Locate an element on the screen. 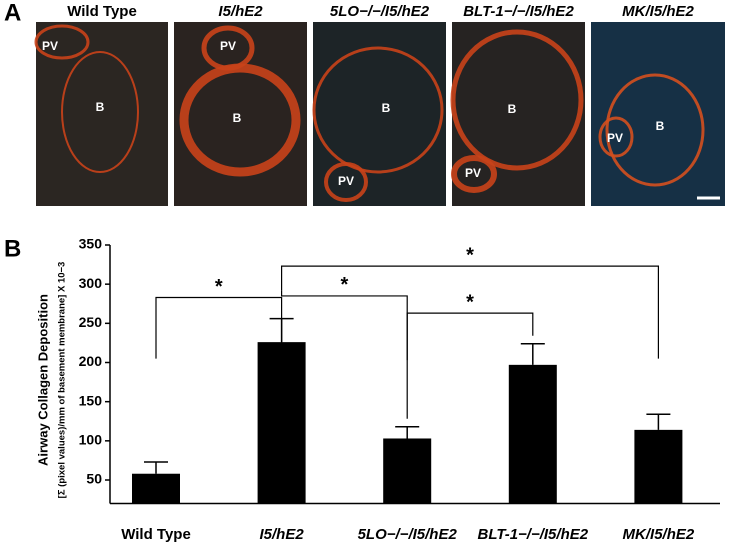 The image size is (730, 545). x-tick-label: MK/I5/hE2 is located at coordinates (659, 534).